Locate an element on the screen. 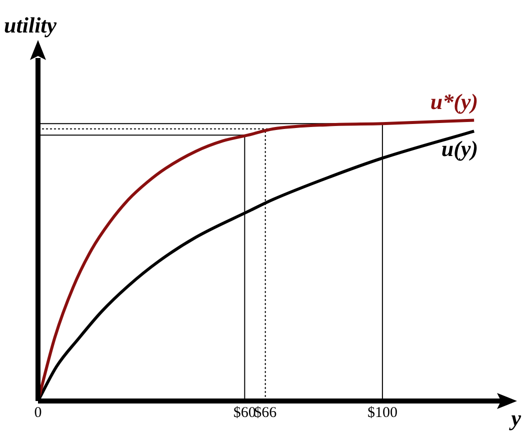 The image size is (527, 437). series-label: u*(y) is located at coordinates (454, 101).